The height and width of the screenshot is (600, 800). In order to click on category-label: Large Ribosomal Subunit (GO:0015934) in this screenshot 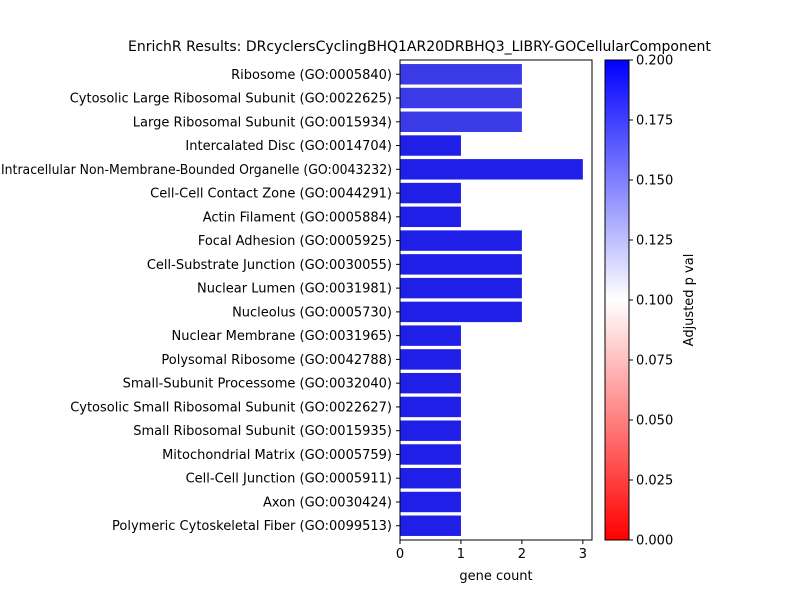, I will do `click(262, 122)`.